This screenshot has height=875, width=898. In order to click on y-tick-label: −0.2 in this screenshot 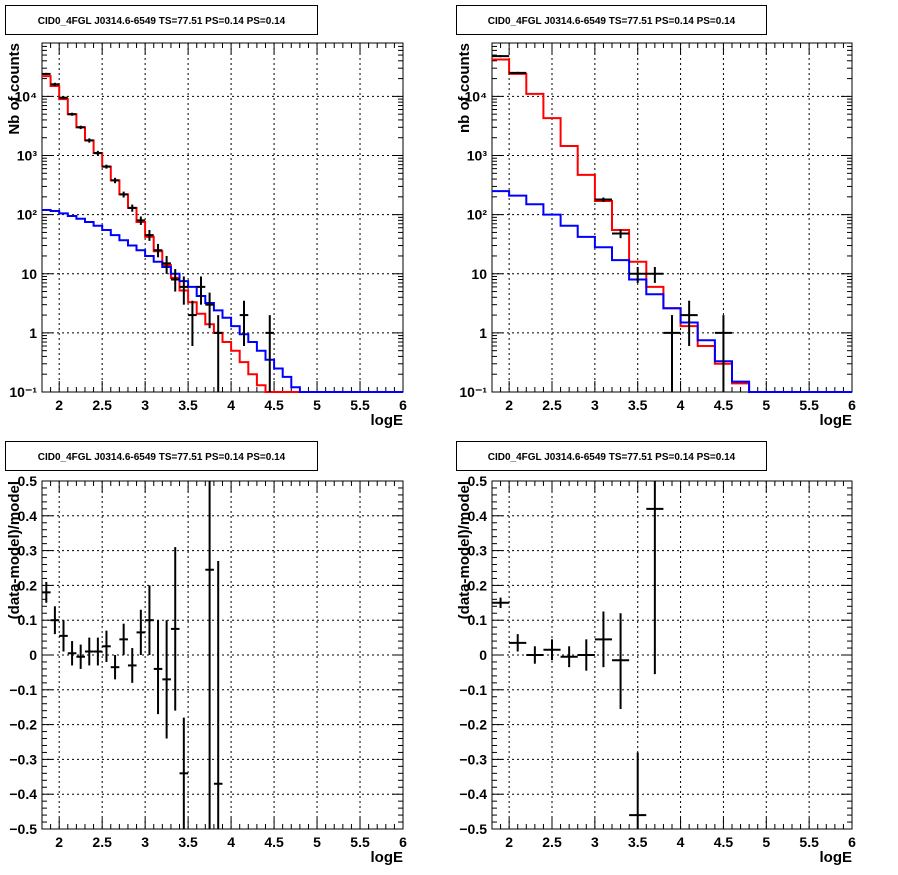, I will do `click(23, 725)`.